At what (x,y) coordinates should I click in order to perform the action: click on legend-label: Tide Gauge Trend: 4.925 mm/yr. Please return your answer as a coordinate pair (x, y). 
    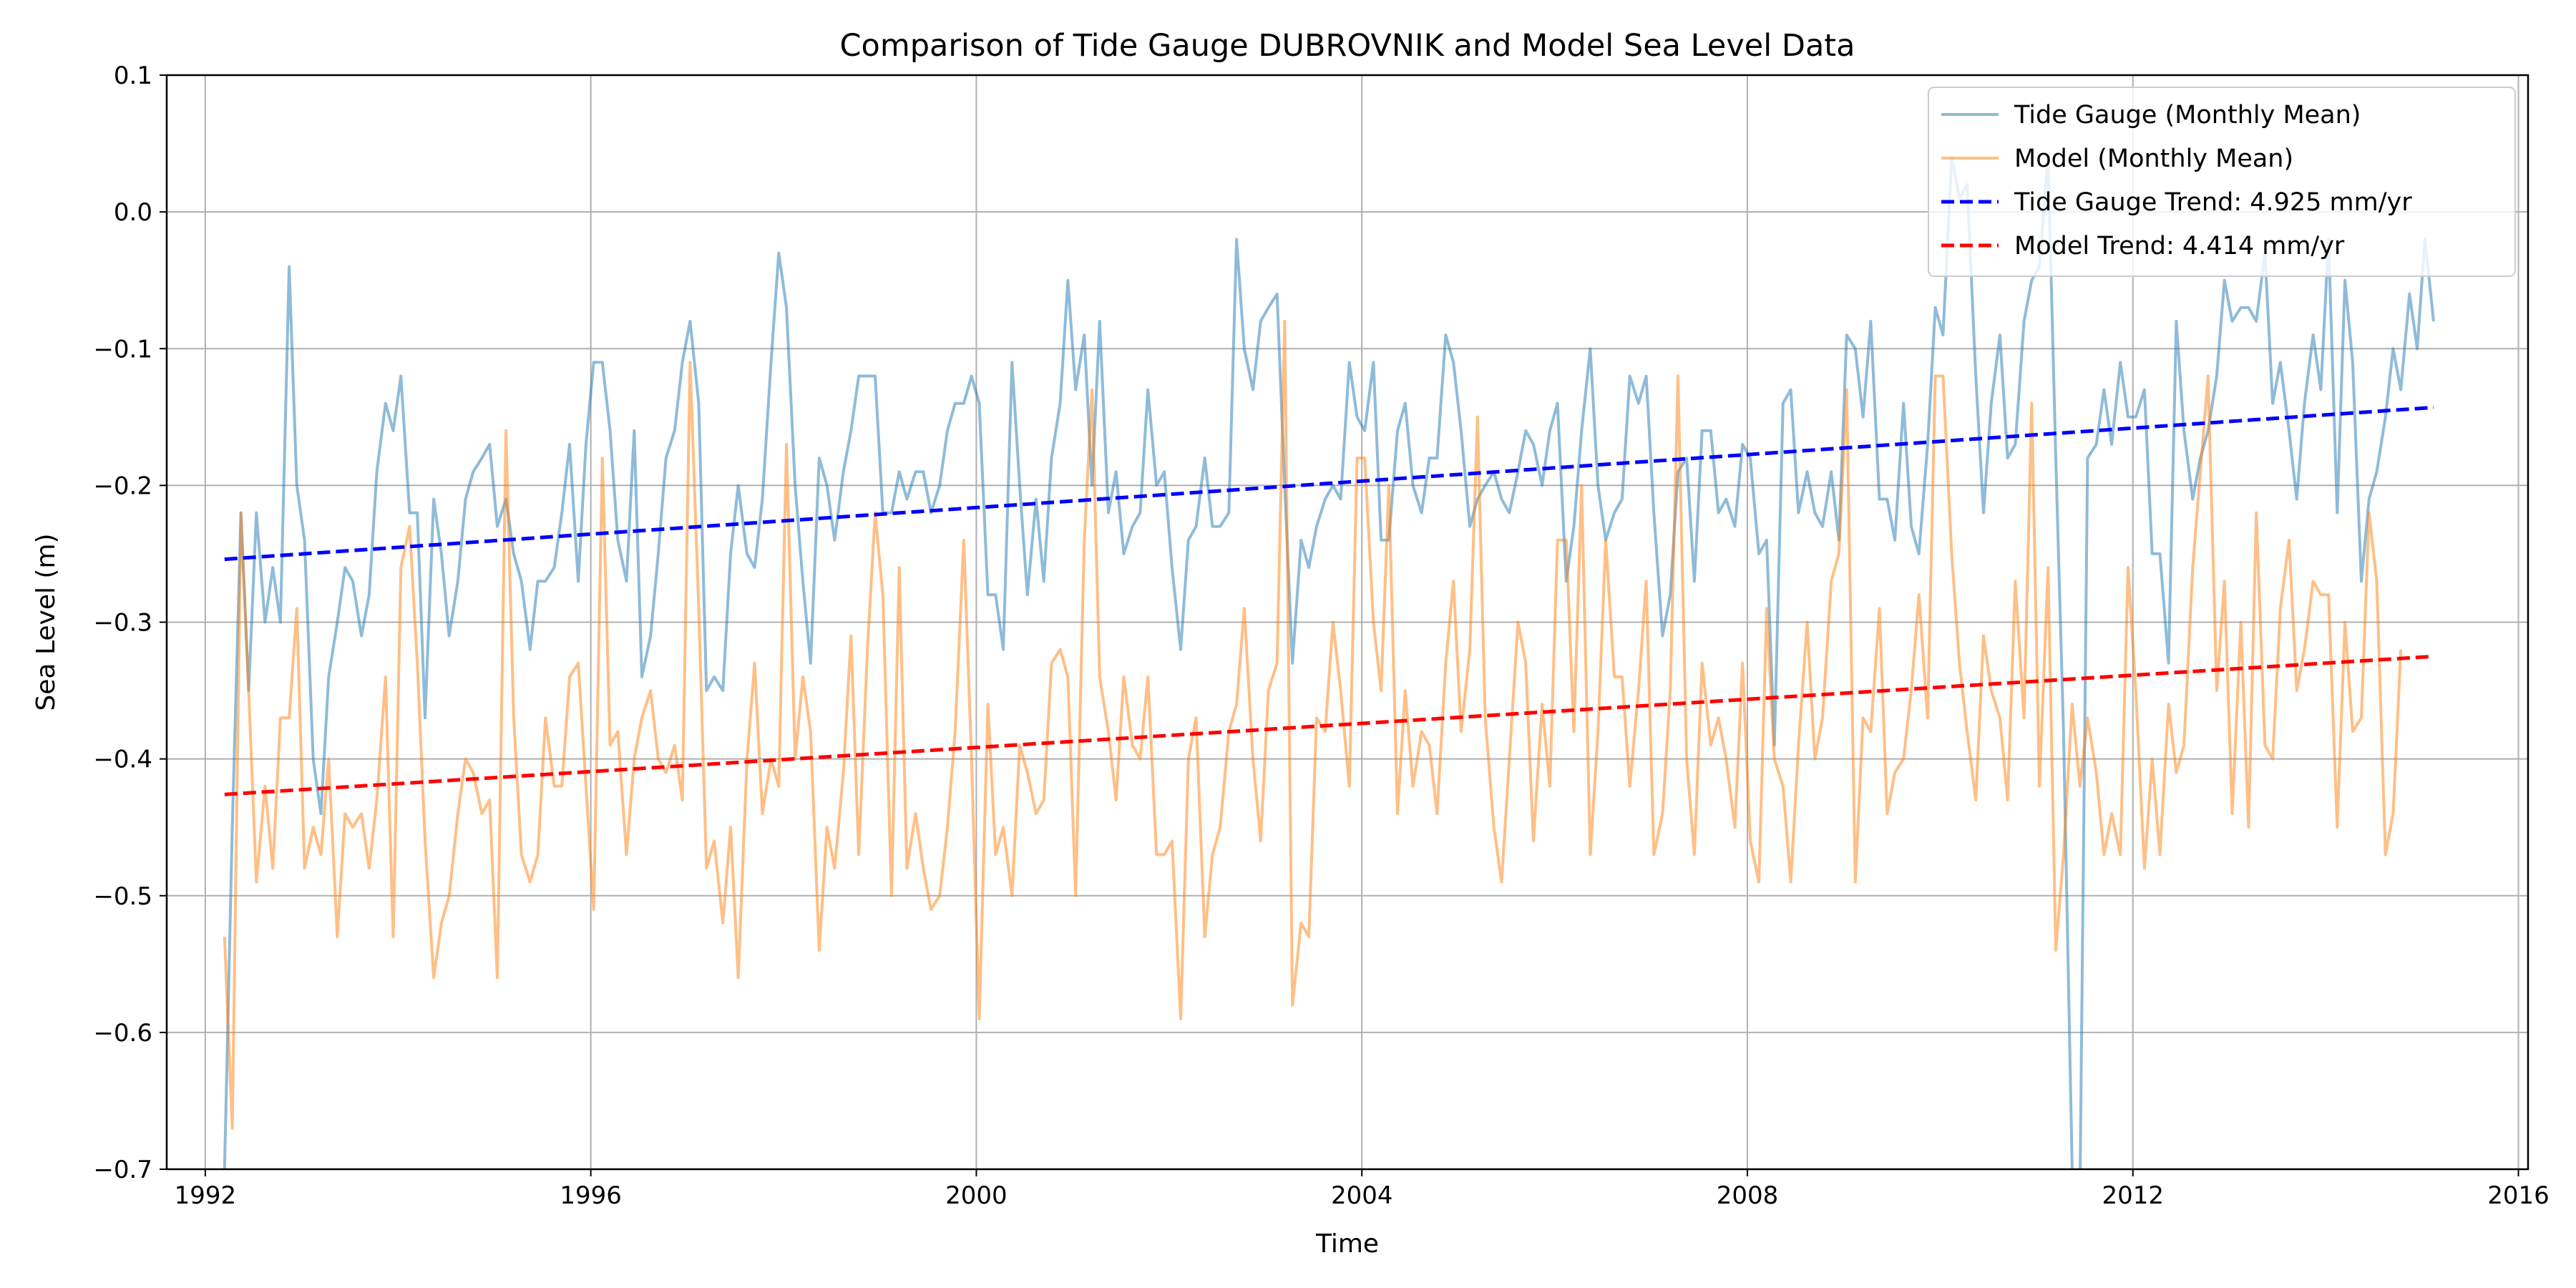
    Looking at the image, I should click on (2213, 202).